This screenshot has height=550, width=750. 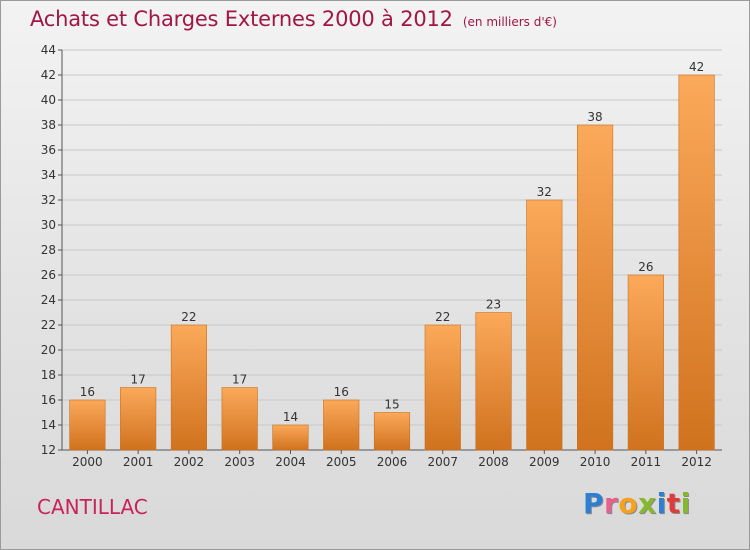 I want to click on x-tick-label: 2007, so click(x=442, y=462).